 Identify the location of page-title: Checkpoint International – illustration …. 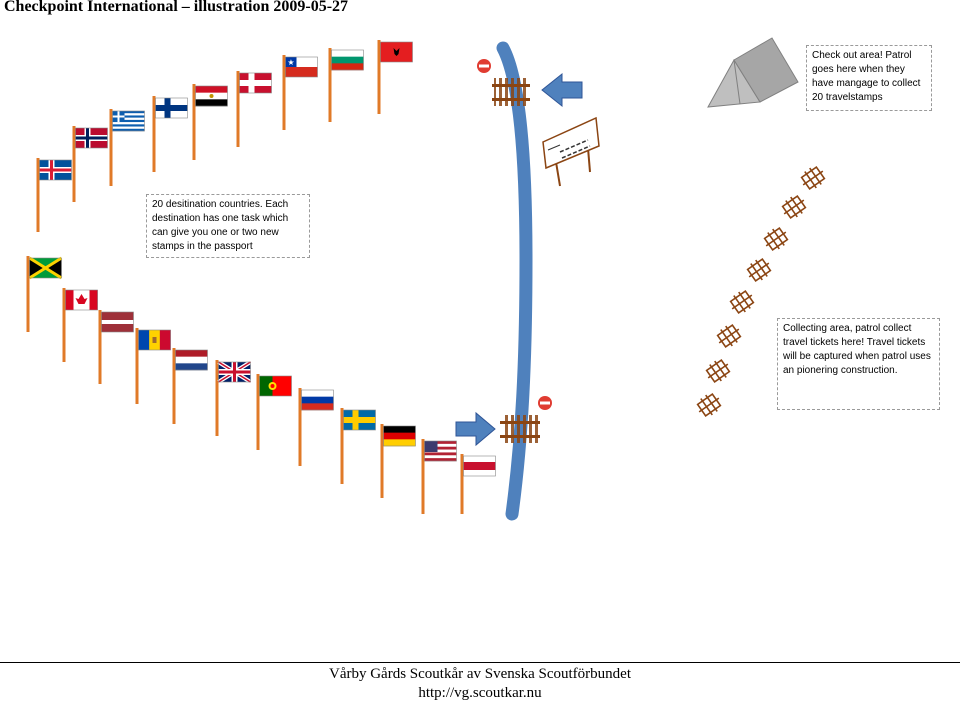
(176, 7).